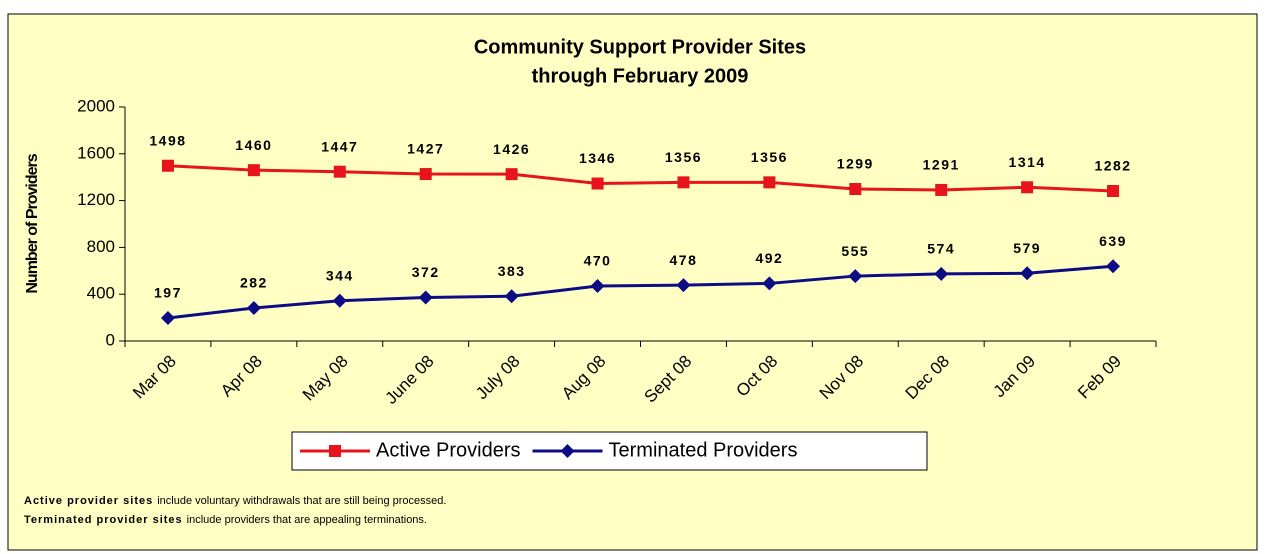  Describe the element at coordinates (96, 199) in the screenshot. I see `y-tick-label: 1200` at that location.